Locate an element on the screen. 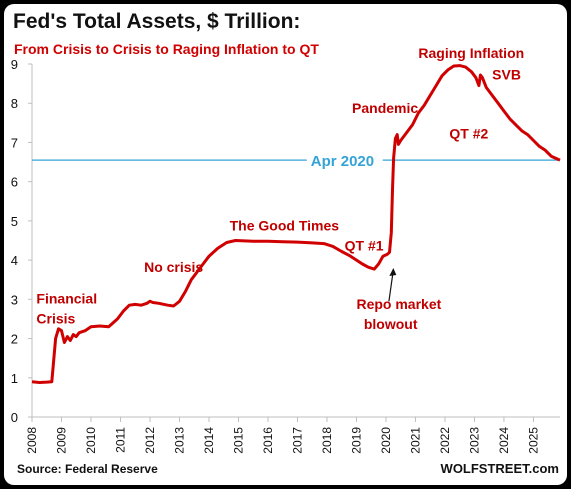 The height and width of the screenshot is (489, 571). x-tick-label: 2016 is located at coordinates (268, 440).